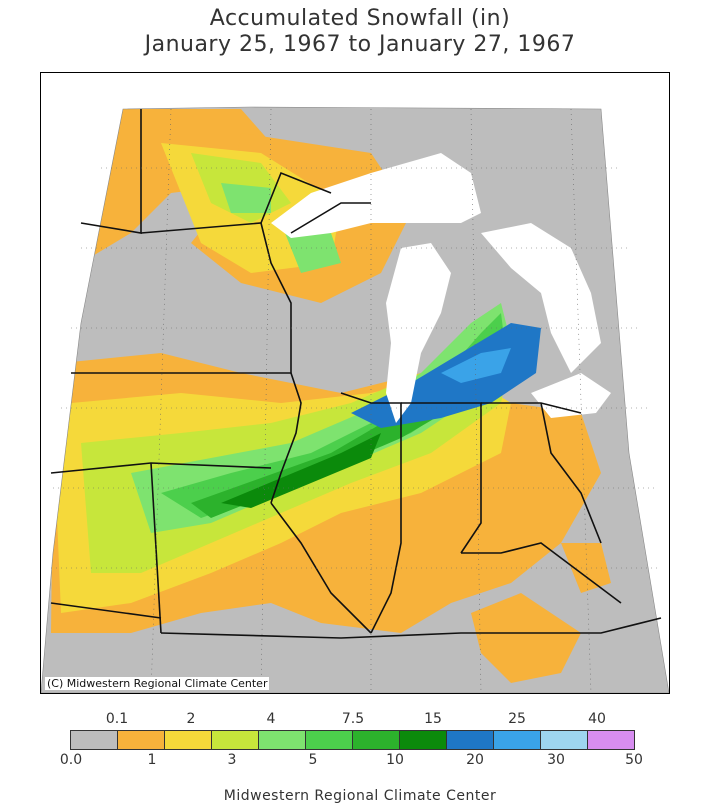 The width and height of the screenshot is (720, 808). What do you see at coordinates (556, 760) in the screenshot?
I see `legend-lower-label: 30` at bounding box center [556, 760].